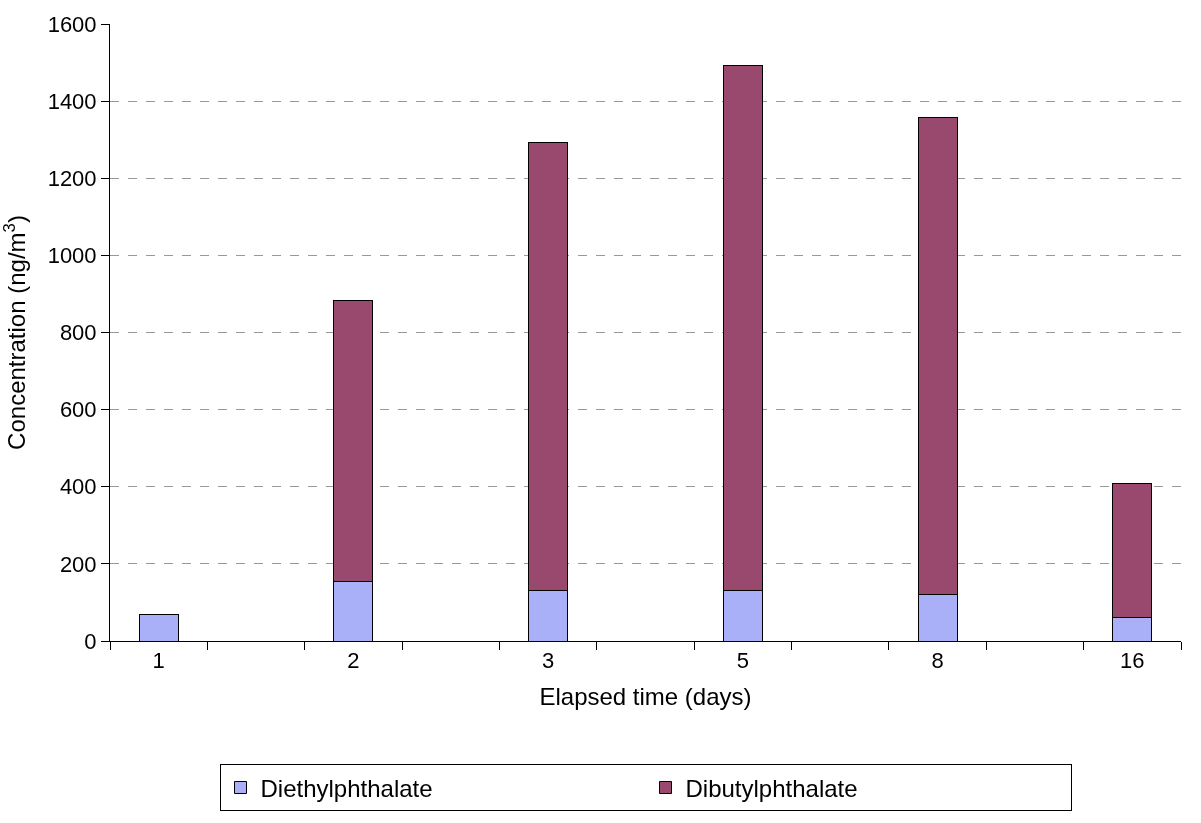 This screenshot has height=823, width=1201. Describe the element at coordinates (158, 661) in the screenshot. I see `x-tick-label: 1` at that location.